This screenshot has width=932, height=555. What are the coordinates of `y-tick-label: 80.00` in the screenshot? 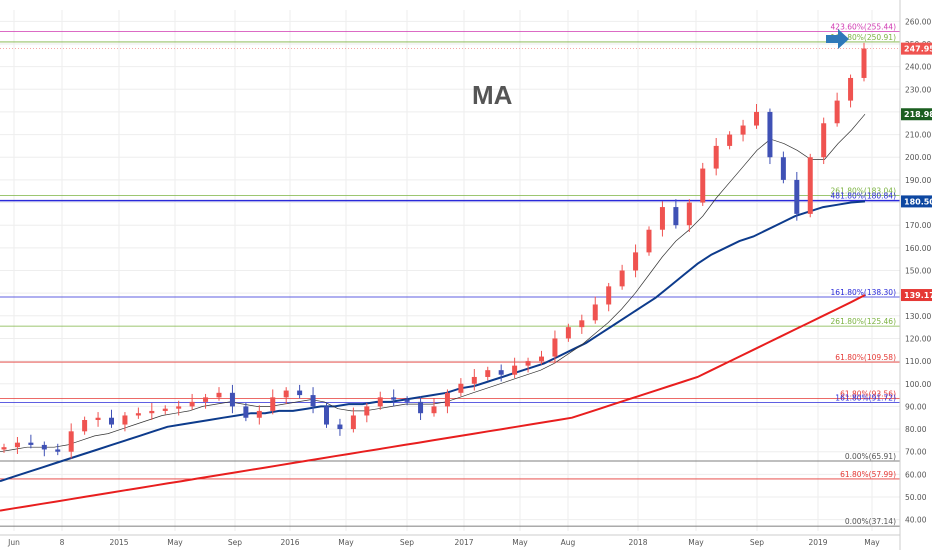 It's located at (916, 429).